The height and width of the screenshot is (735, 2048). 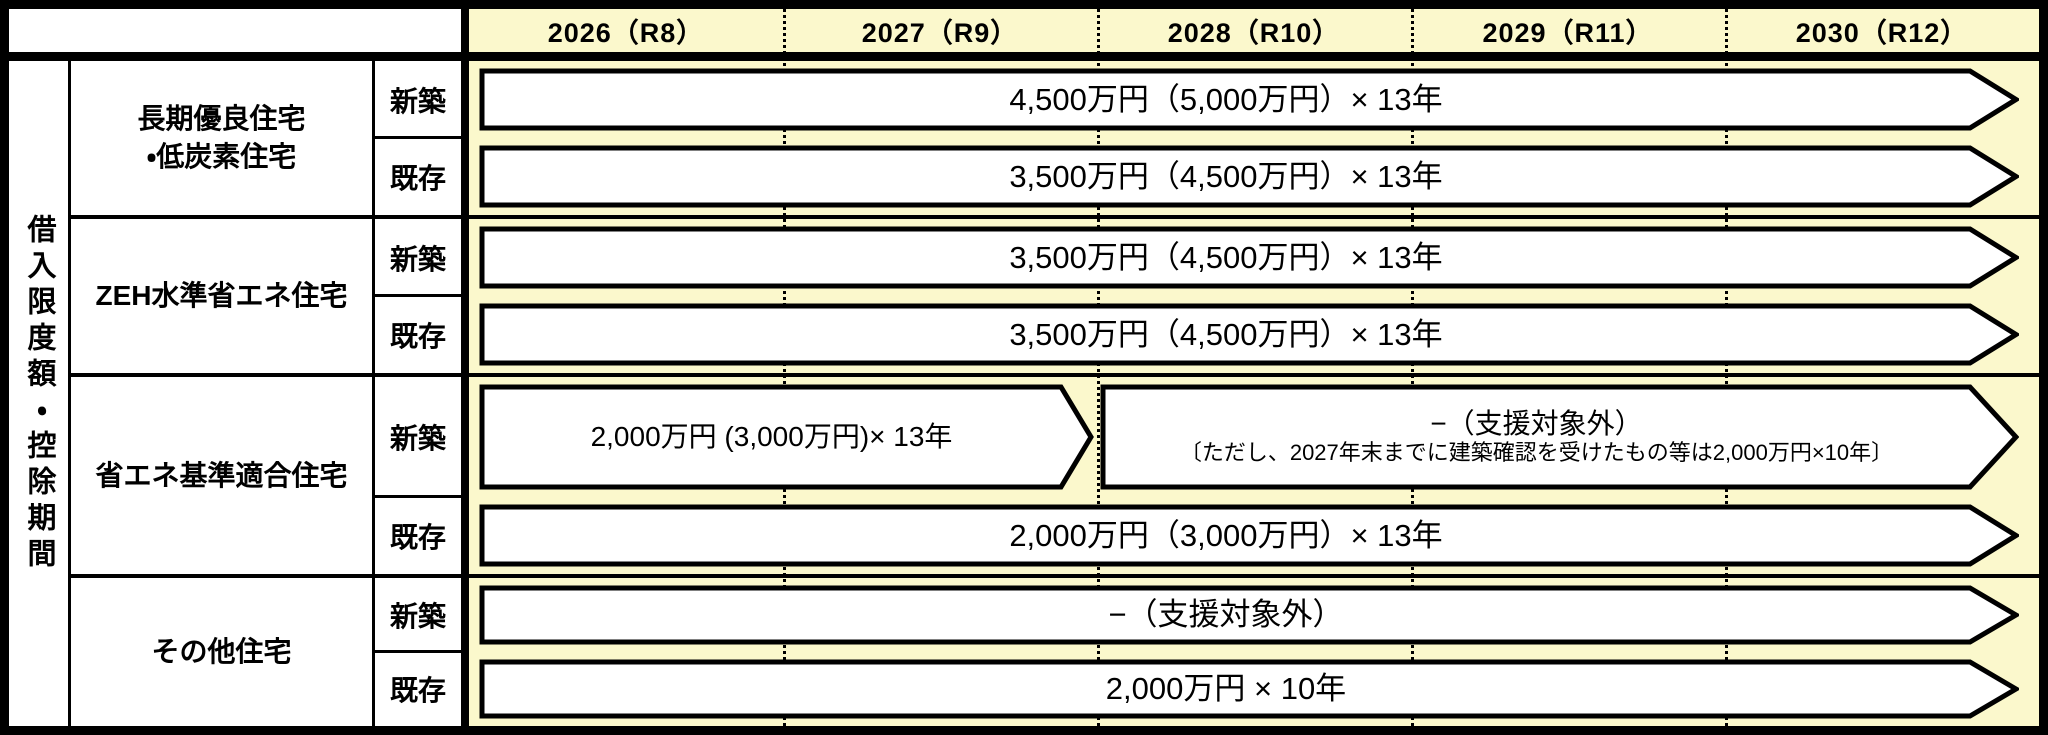 I want to click on row-separator-g3, so click(x=418, y=496).